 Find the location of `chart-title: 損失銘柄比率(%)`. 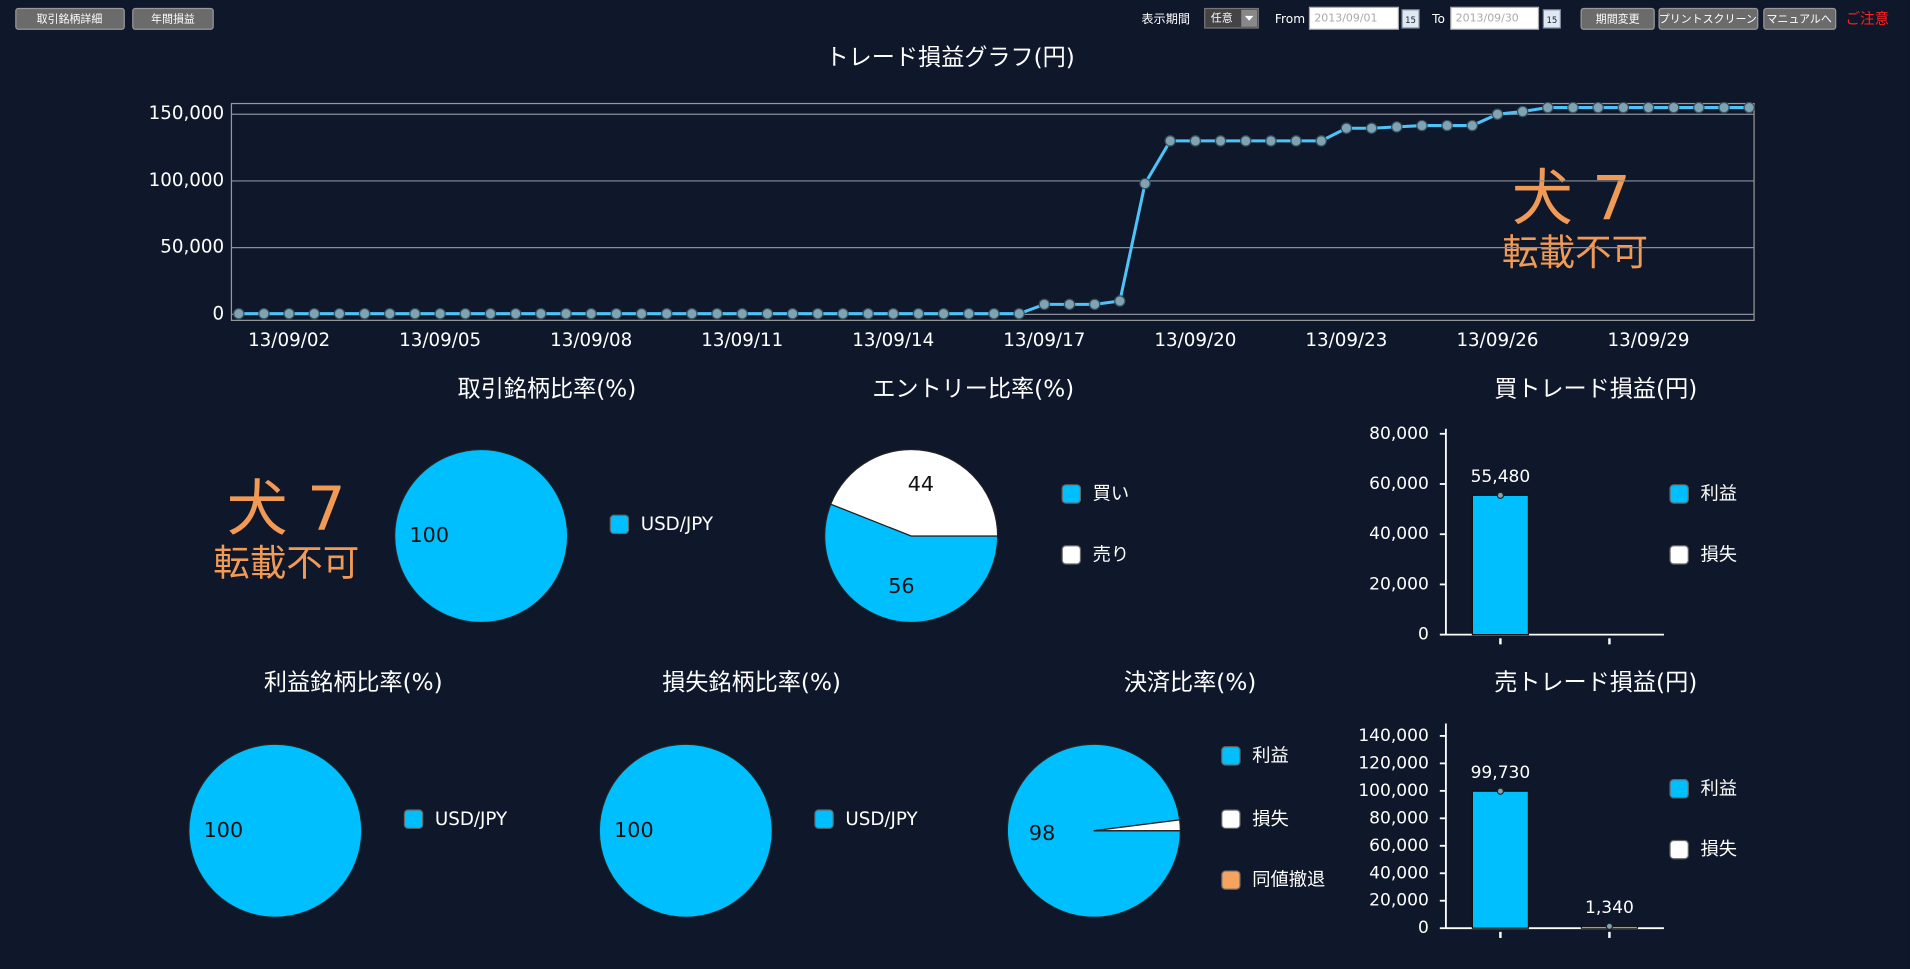

chart-title: 損失銘柄比率(%) is located at coordinates (751, 683).